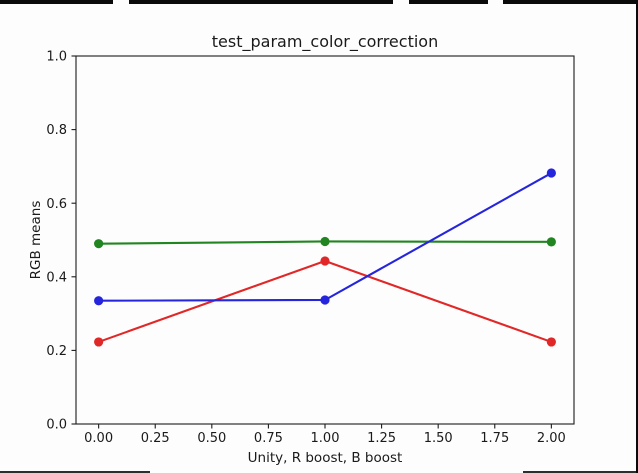 The height and width of the screenshot is (473, 638). I want to click on y-tick-label: 0.4, so click(56, 277).